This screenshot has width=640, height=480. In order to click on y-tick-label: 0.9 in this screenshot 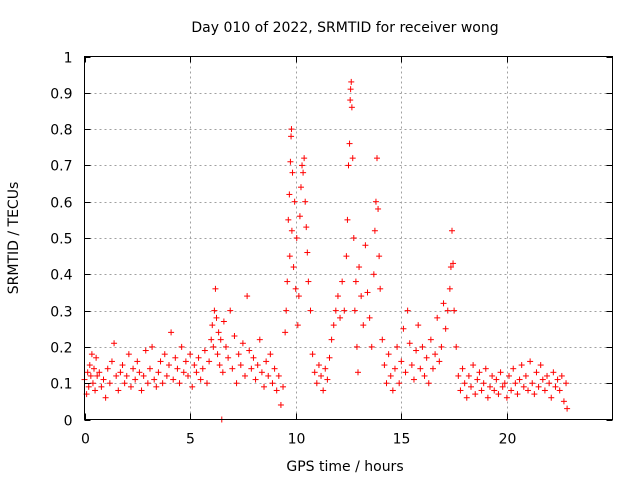, I will do `click(61, 95)`.